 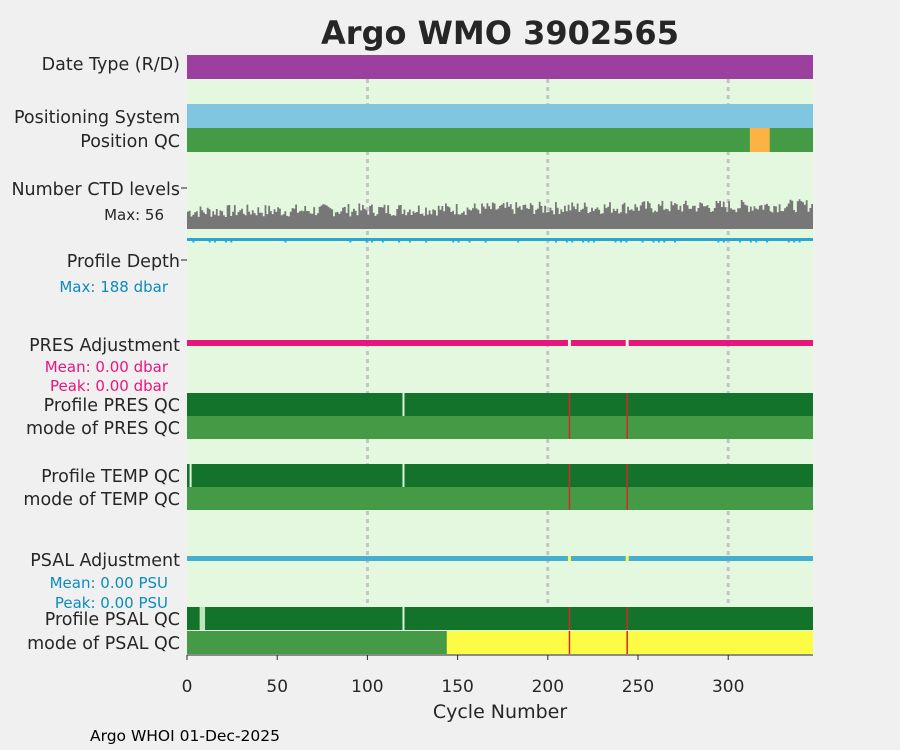 I want to click on x-axis: 0 50 100 150 200 250 300, so click(x=497, y=675).